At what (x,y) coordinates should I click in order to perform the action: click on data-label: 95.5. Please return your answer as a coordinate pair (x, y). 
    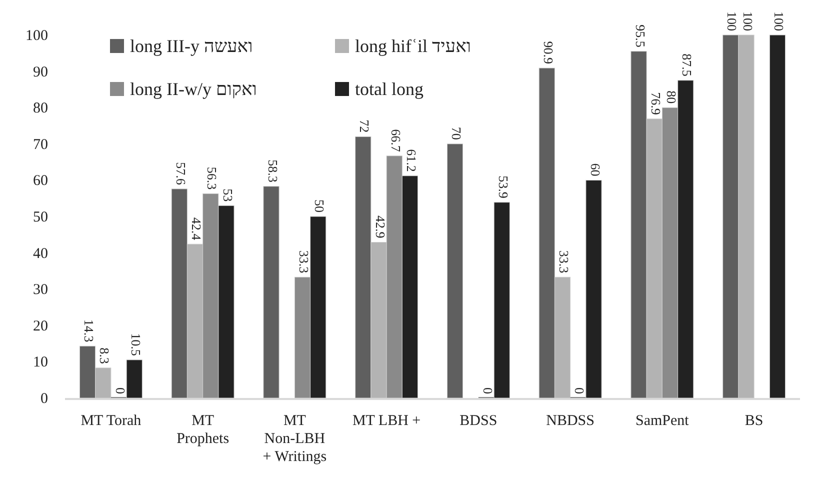
    Looking at the image, I should click on (640, 36).